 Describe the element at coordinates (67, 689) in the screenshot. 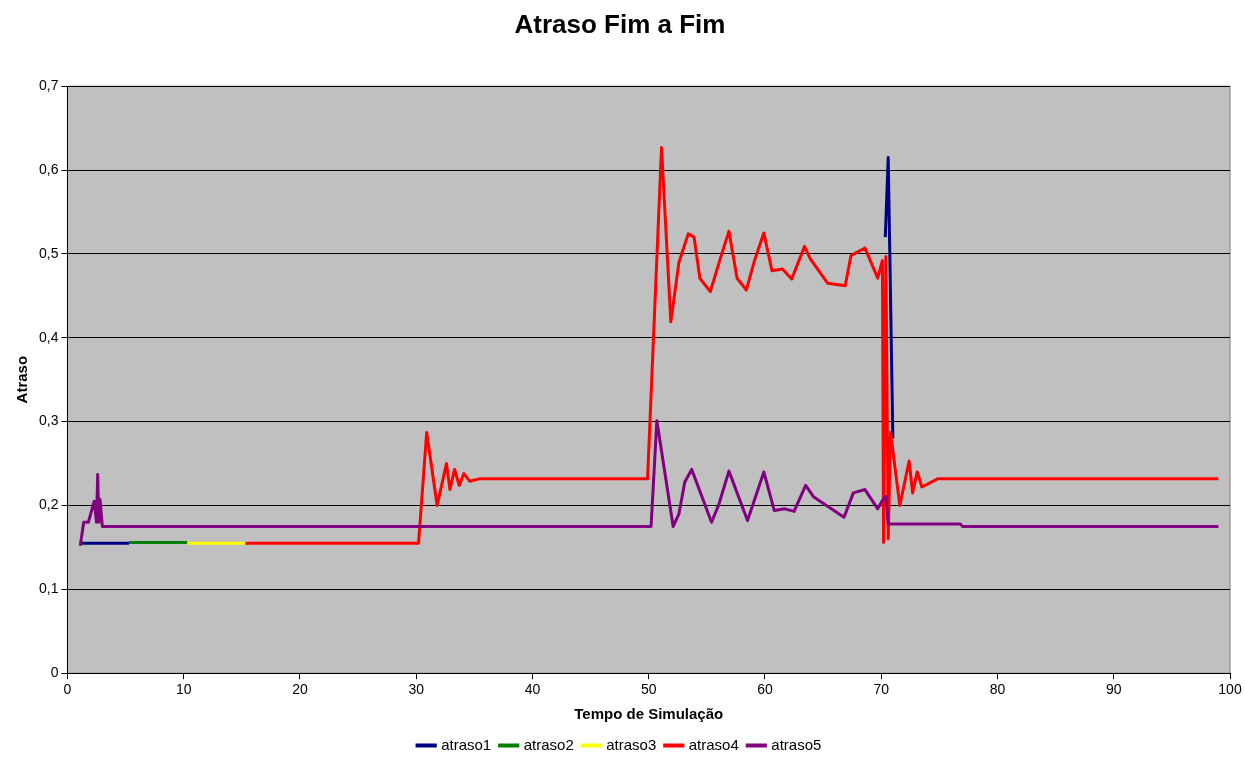

I see `x-tick-label: 0` at that location.